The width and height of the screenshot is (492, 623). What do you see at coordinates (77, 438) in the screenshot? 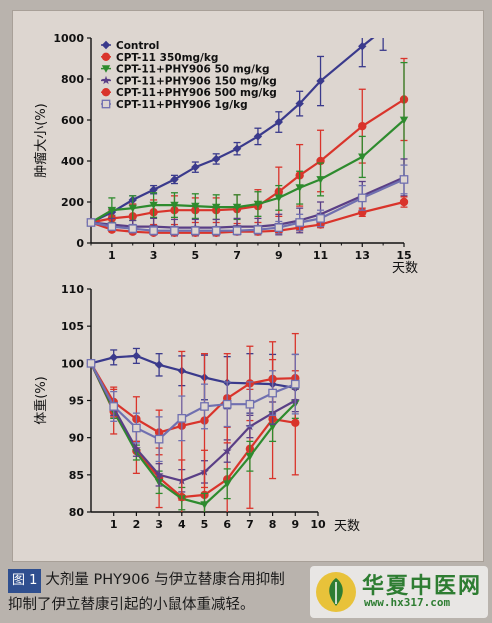
I see `y-tick-label: 90` at bounding box center [77, 438].